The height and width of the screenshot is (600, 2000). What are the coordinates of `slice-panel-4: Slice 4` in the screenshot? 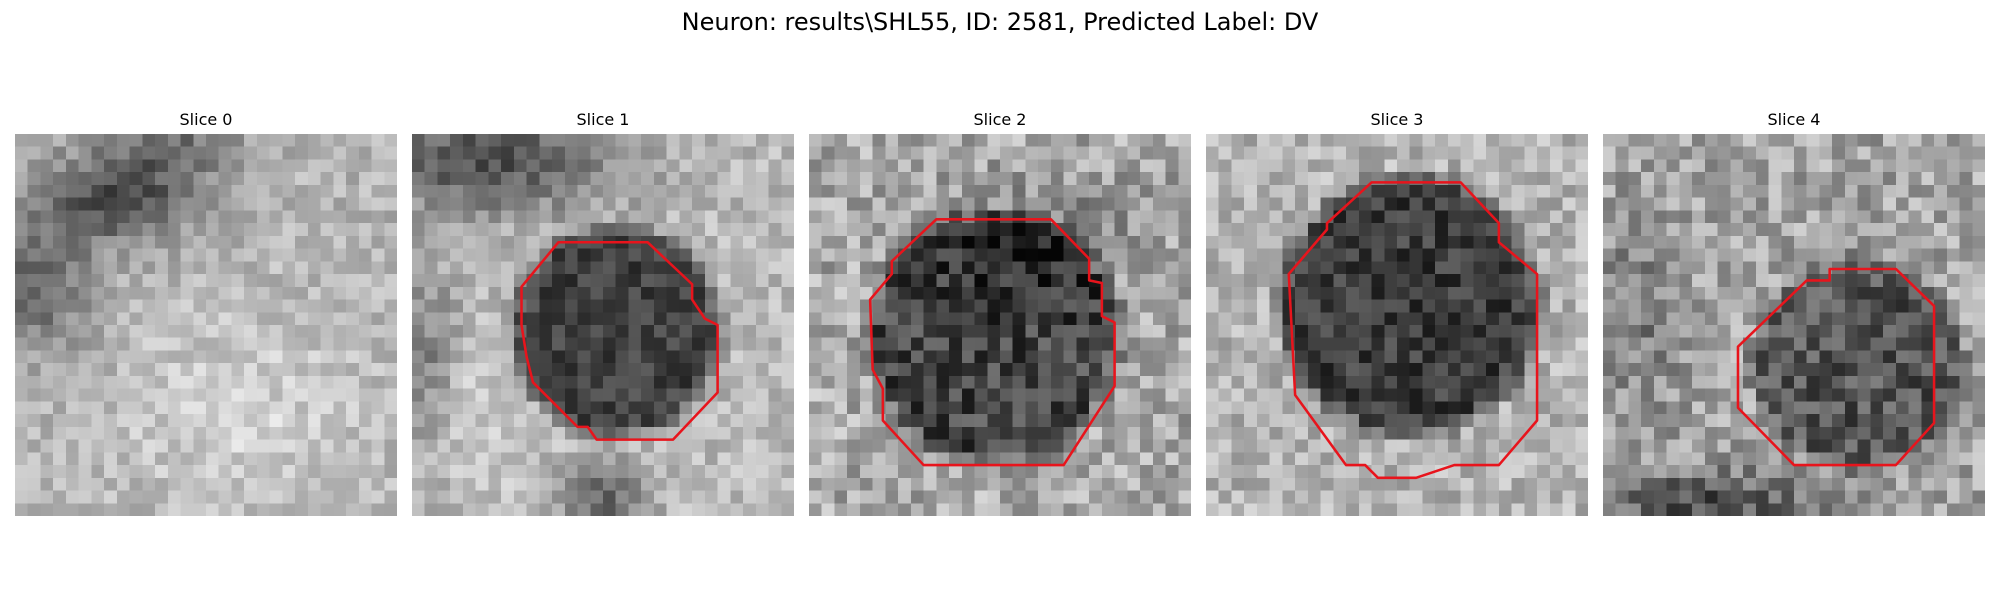 It's located at (1794, 313).